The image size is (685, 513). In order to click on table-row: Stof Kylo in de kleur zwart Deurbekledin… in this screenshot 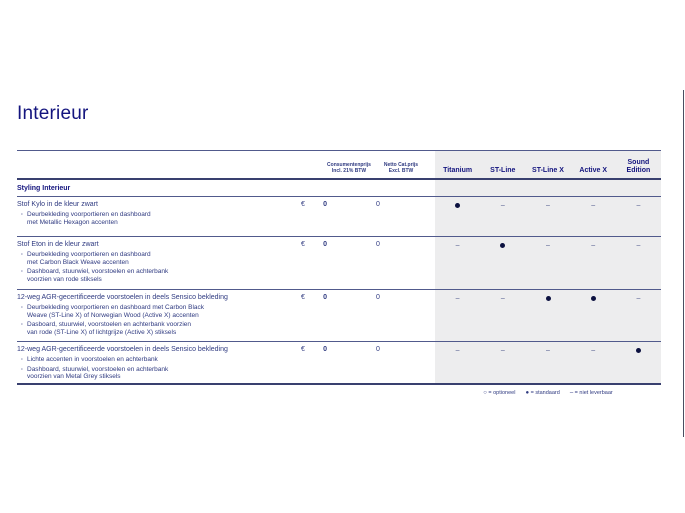, I will do `click(339, 217)`.